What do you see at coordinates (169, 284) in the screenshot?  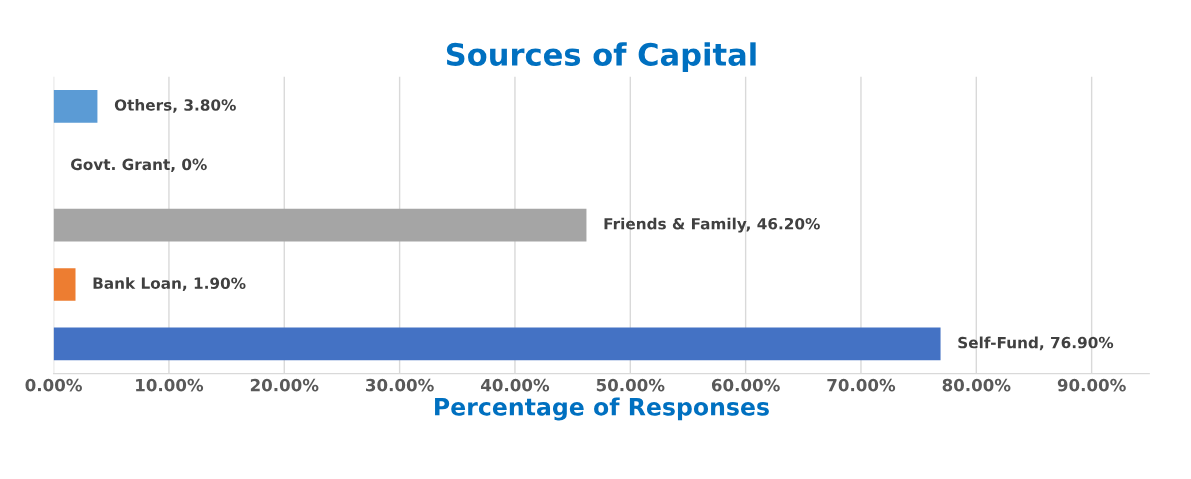 I see `data-label: Bank Loan, 1.90%` at bounding box center [169, 284].